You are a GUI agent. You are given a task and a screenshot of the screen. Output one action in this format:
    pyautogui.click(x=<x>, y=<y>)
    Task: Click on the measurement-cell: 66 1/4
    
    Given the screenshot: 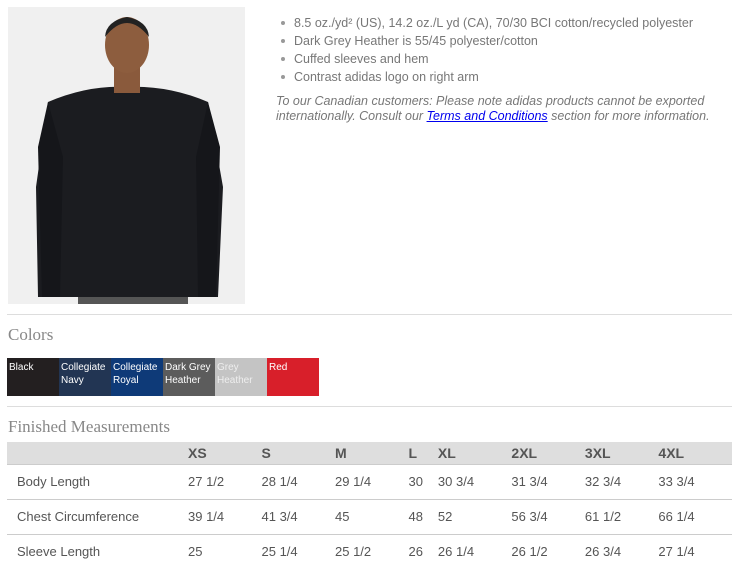 What is the action you would take?
    pyautogui.click(x=695, y=516)
    